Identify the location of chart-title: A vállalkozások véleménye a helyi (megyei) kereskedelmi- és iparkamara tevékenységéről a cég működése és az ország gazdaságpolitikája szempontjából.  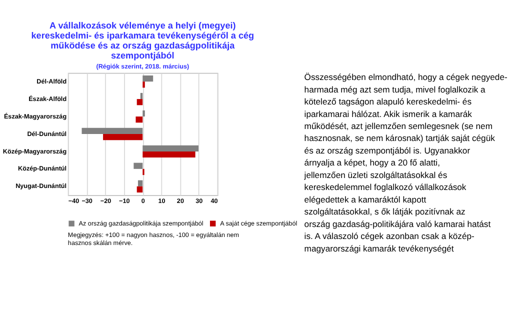
(142, 40).